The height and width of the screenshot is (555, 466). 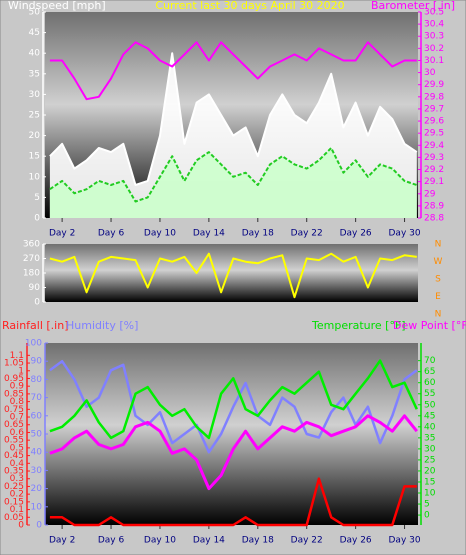 I want to click on chart-title: Current last 30 days April 30 2020, so click(x=249, y=6).